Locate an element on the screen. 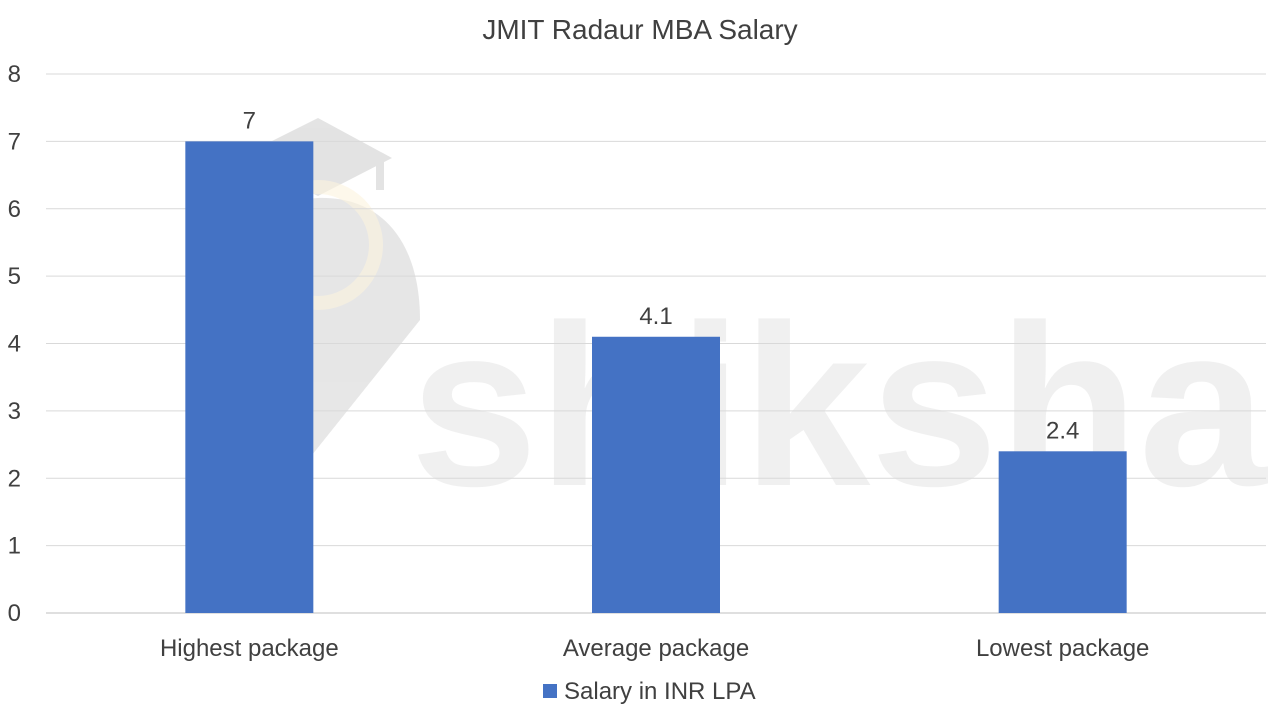 This screenshot has height=720, width=1280. legend: Salary in INR LPA is located at coordinates (649, 691).